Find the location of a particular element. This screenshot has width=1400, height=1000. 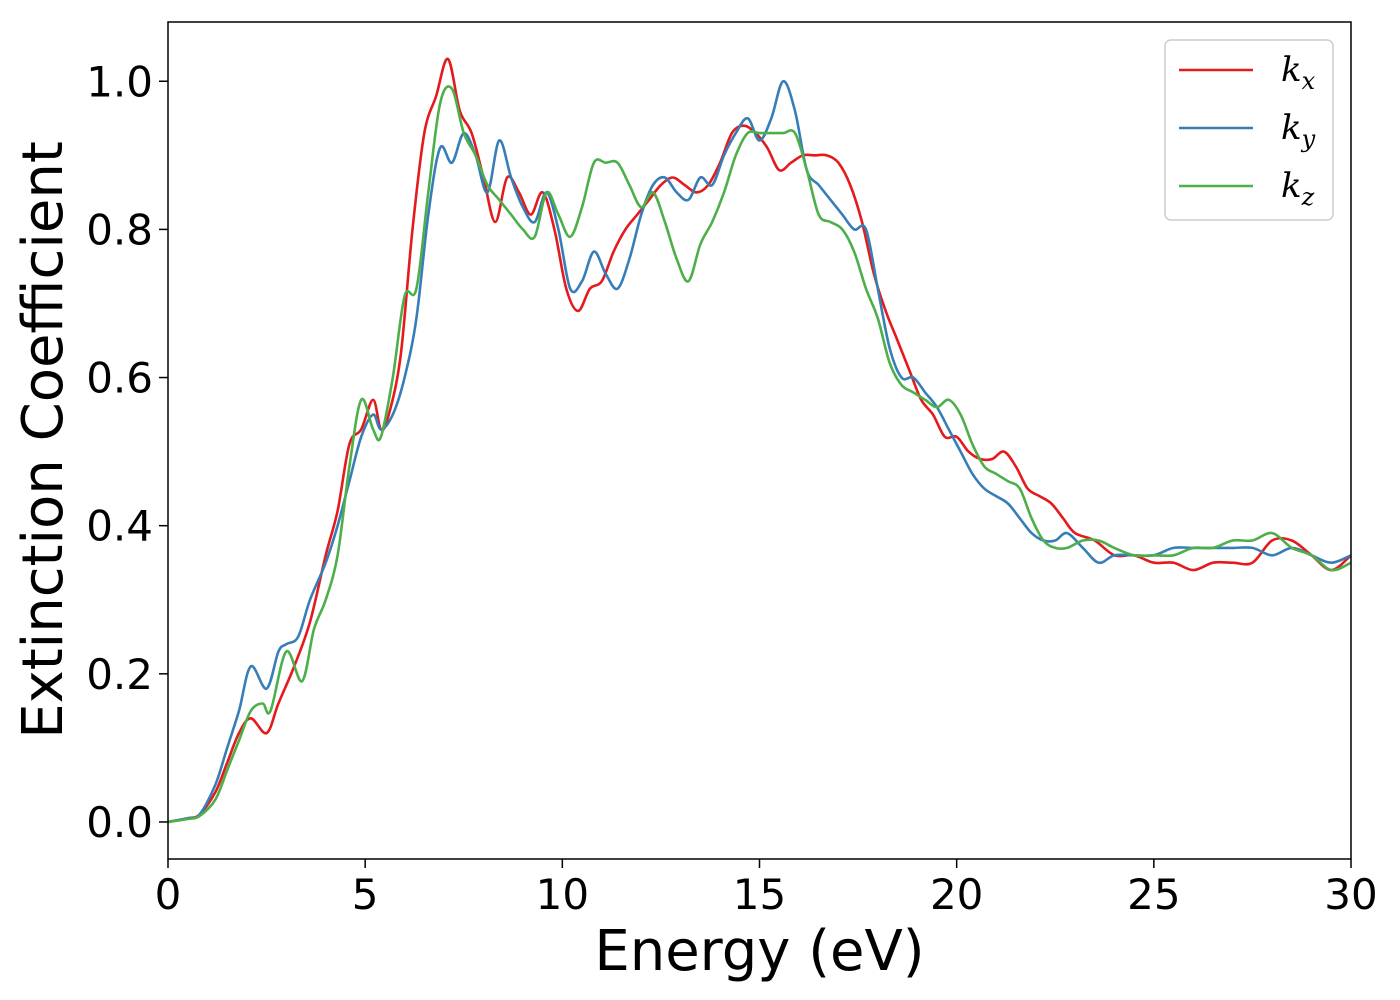

y-axis-label: Extinction Coefficient is located at coordinates (43, 440).